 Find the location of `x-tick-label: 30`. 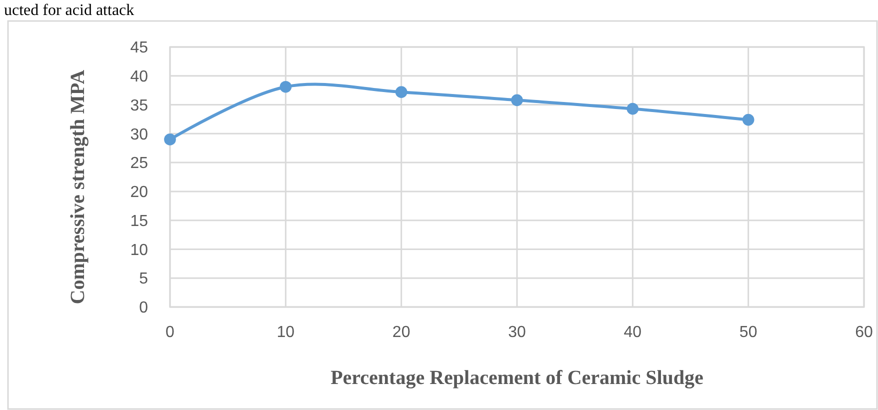

x-tick-label: 30 is located at coordinates (517, 332).